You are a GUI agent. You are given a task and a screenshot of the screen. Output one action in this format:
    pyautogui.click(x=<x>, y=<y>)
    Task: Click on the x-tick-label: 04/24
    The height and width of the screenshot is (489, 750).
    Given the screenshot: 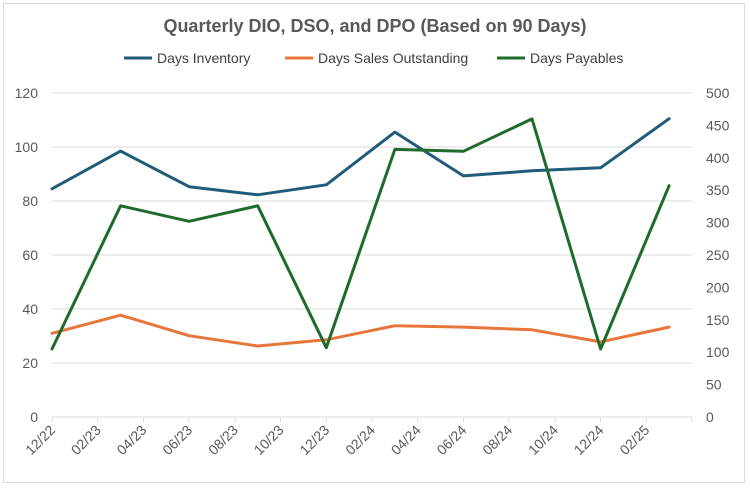 What is the action you would take?
    pyautogui.click(x=406, y=440)
    